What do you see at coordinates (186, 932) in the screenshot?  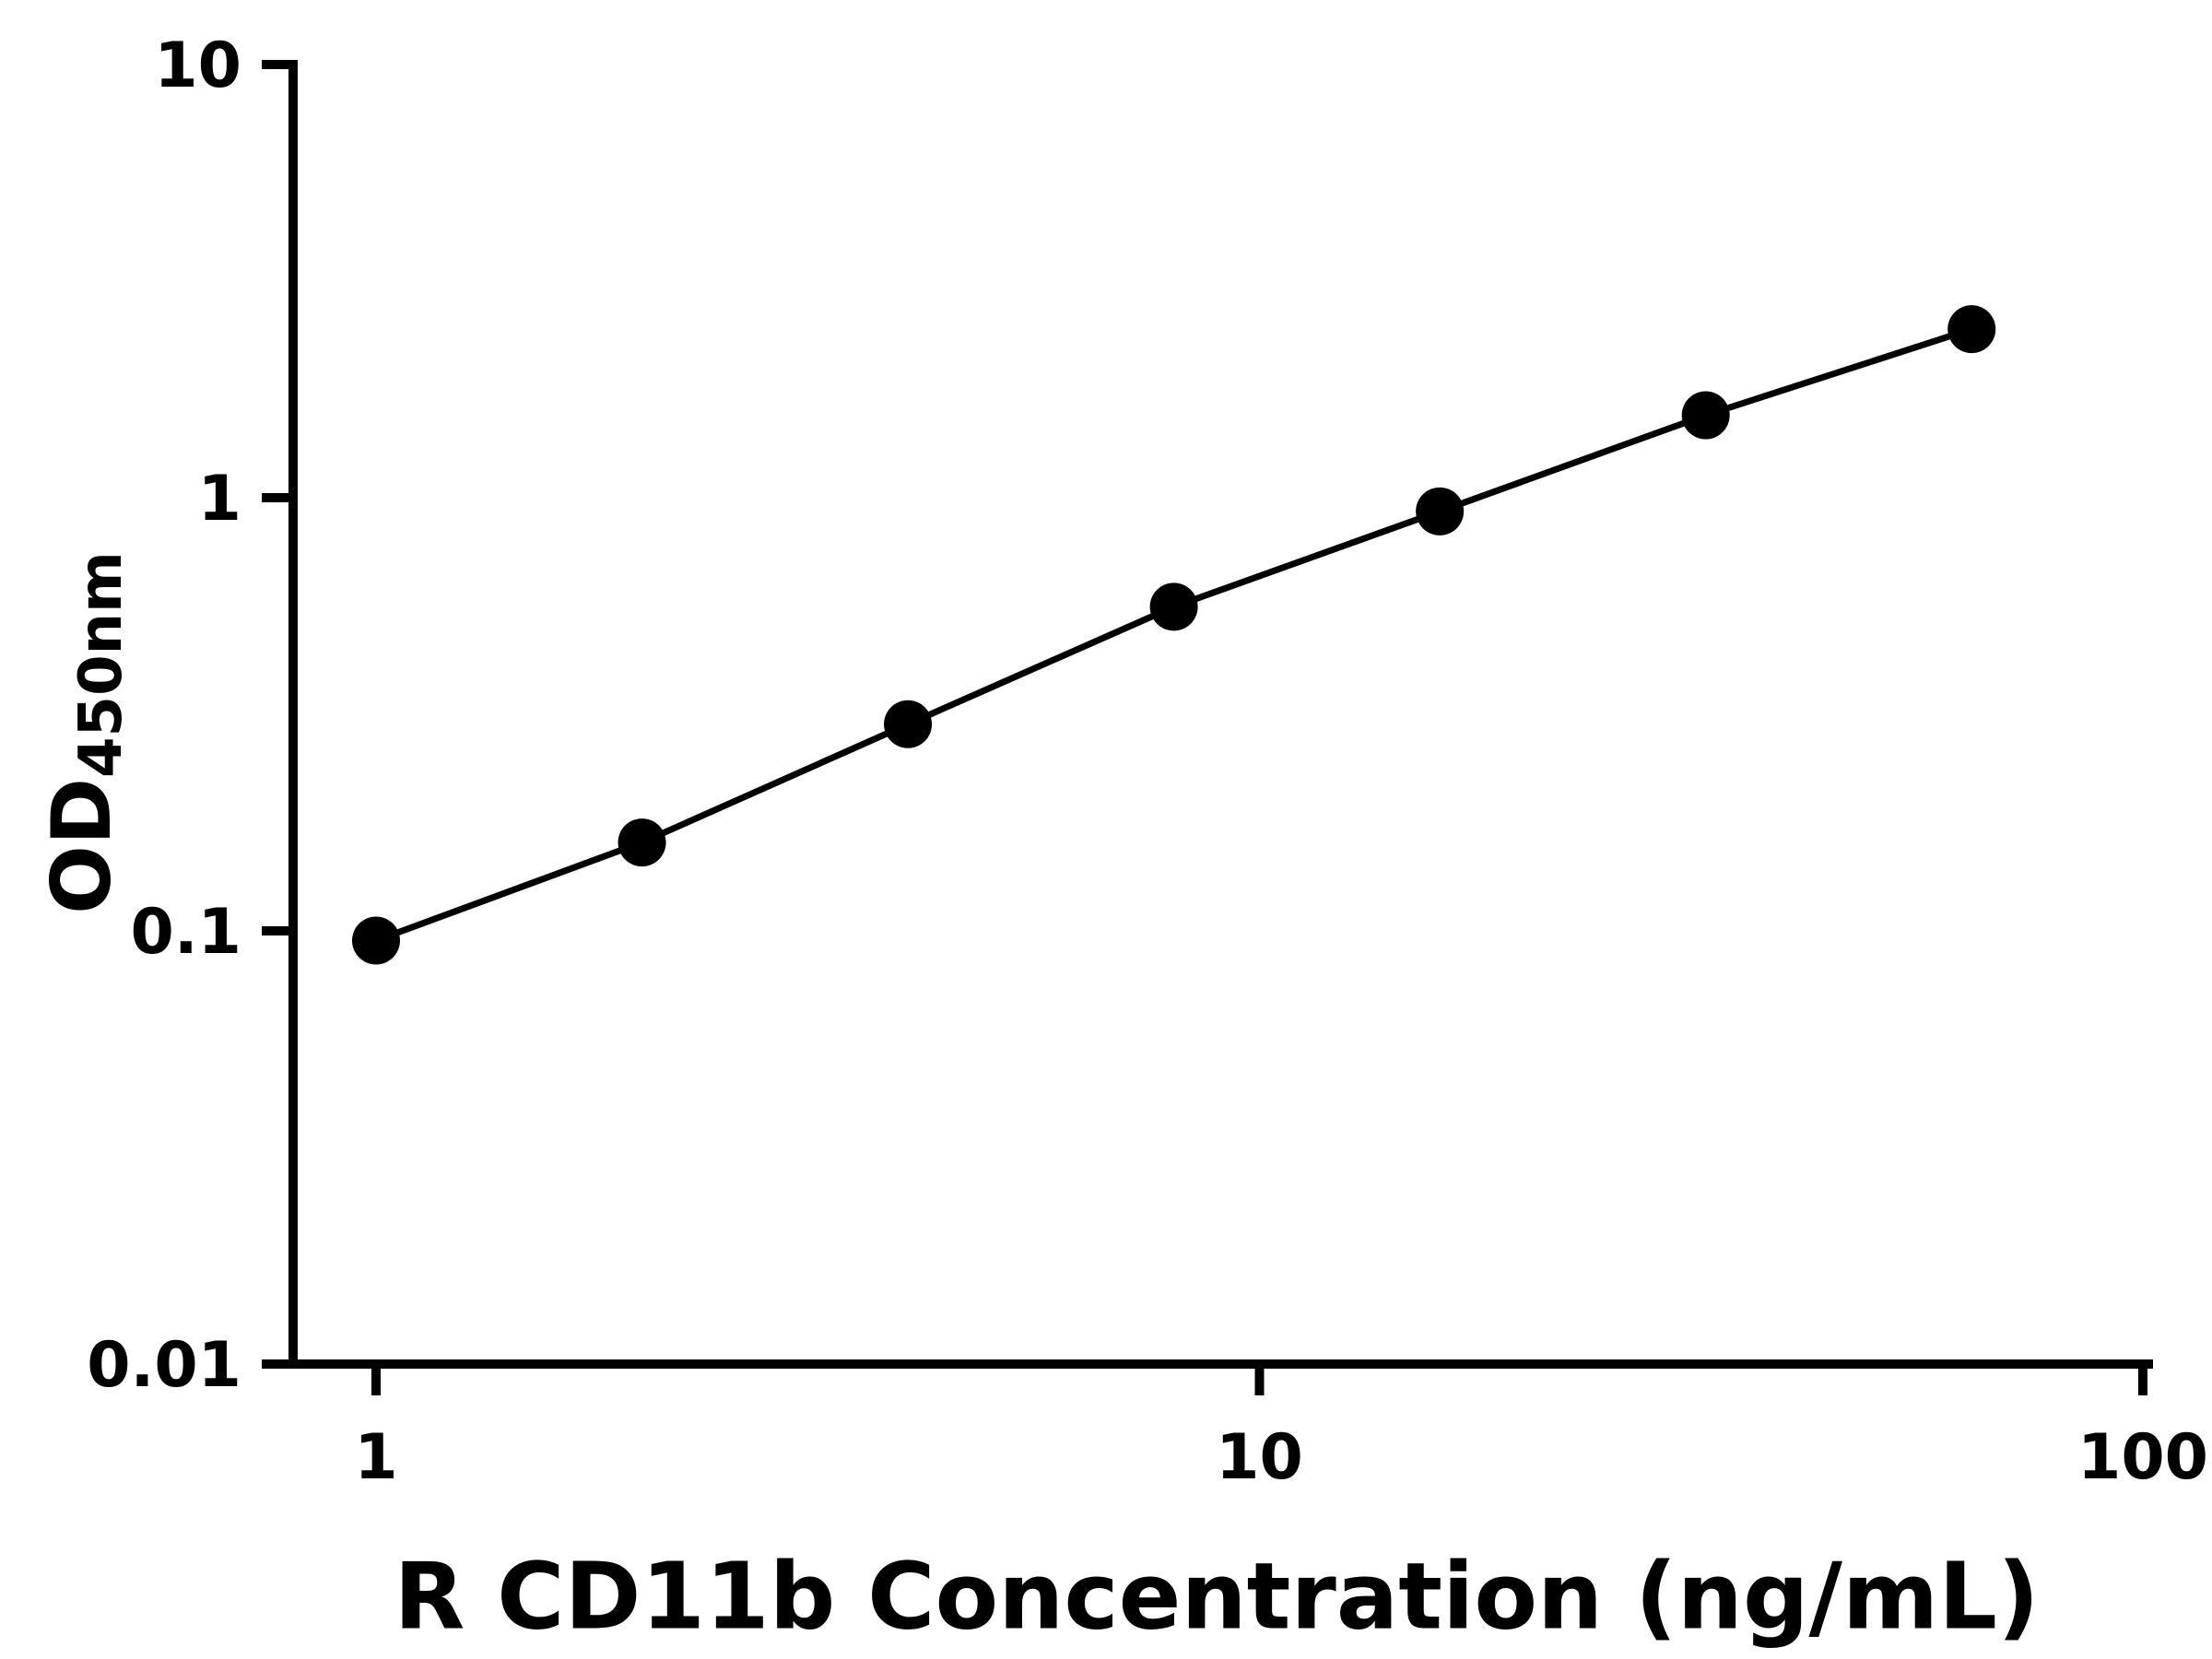 I see `y-tick-label: 0.1` at bounding box center [186, 932].